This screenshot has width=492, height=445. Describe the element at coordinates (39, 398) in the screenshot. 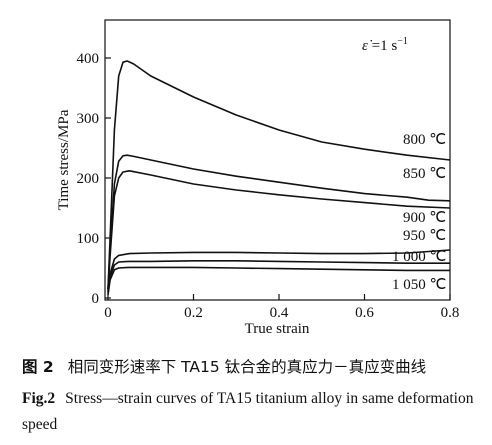

I see `caption-english-label: Fig.2` at that location.